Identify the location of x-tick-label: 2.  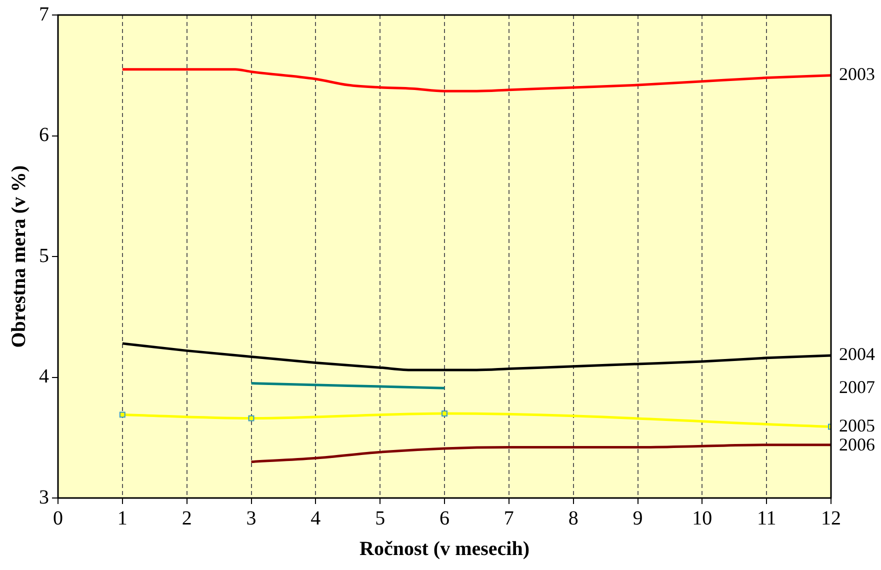
(187, 518).